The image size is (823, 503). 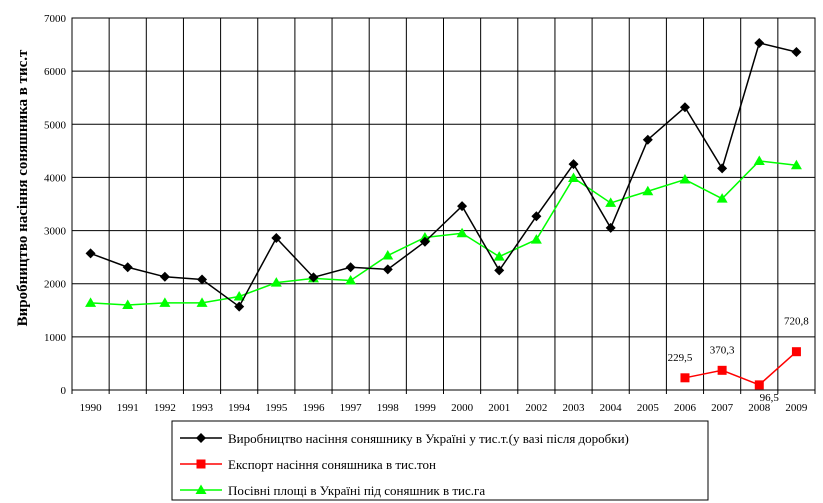 What do you see at coordinates (611, 408) in the screenshot?
I see `x-tick-label: 2004` at bounding box center [611, 408].